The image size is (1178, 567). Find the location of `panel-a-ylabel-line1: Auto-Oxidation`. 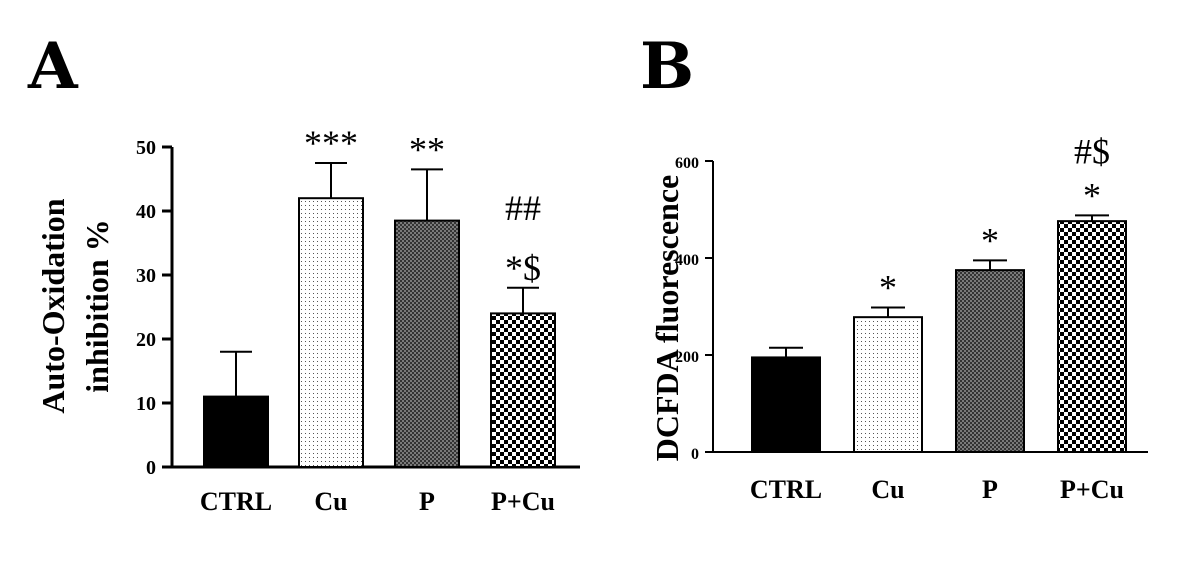

panel-a-ylabel-line1: Auto-Oxidation is located at coordinates (53, 305).